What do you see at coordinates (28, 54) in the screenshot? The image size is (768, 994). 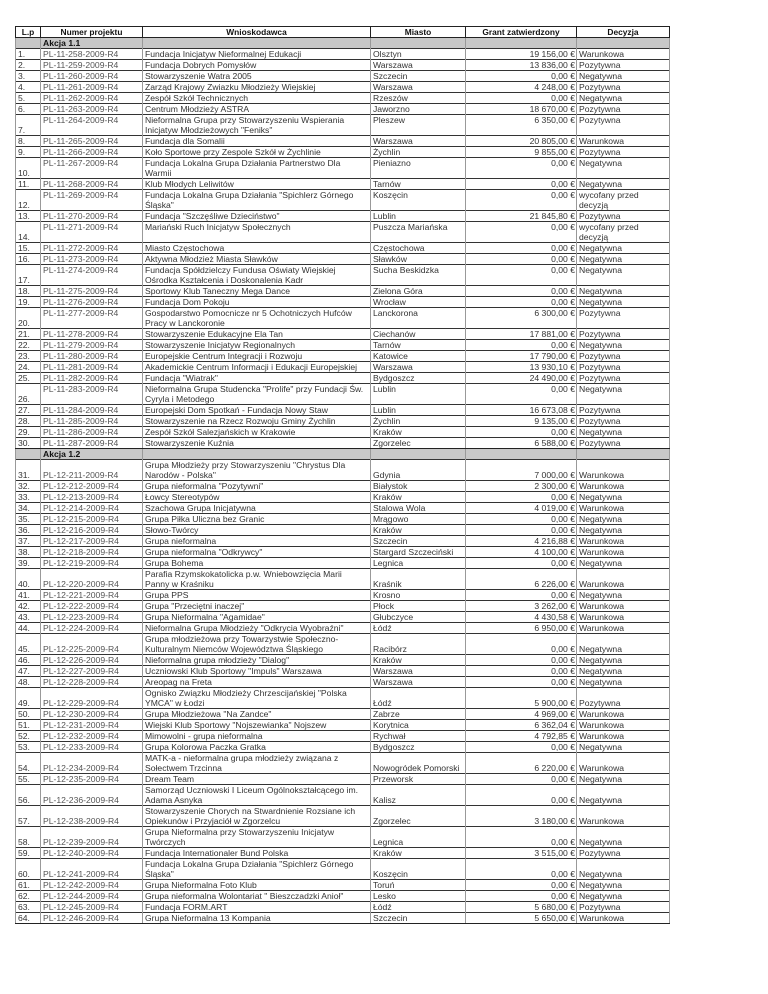 I see `lp-cell: 1.` at bounding box center [28, 54].